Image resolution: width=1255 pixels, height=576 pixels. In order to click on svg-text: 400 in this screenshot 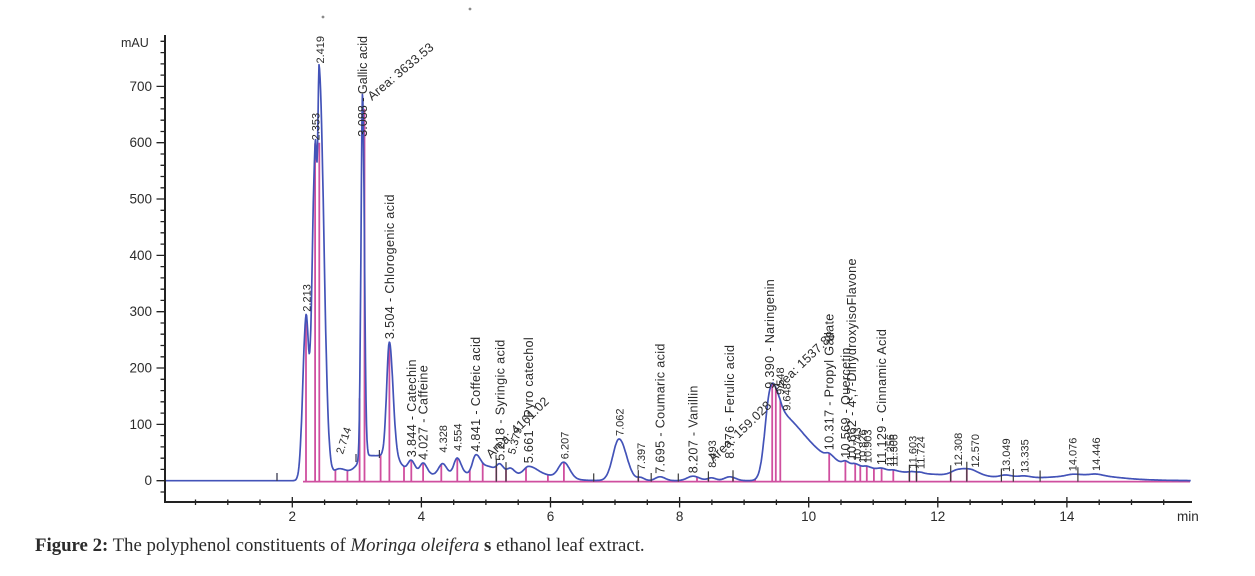, I will do `click(140, 255)`.